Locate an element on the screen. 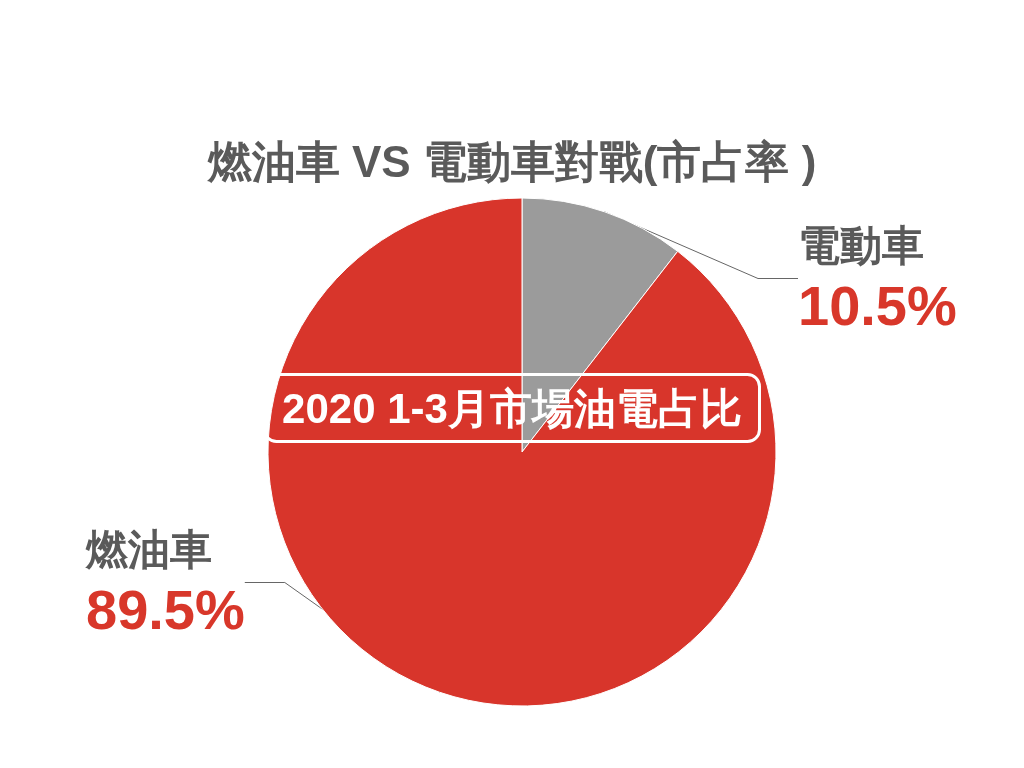 This screenshot has width=1024, height=768. slice-label: 電動車 is located at coordinates (861, 245).